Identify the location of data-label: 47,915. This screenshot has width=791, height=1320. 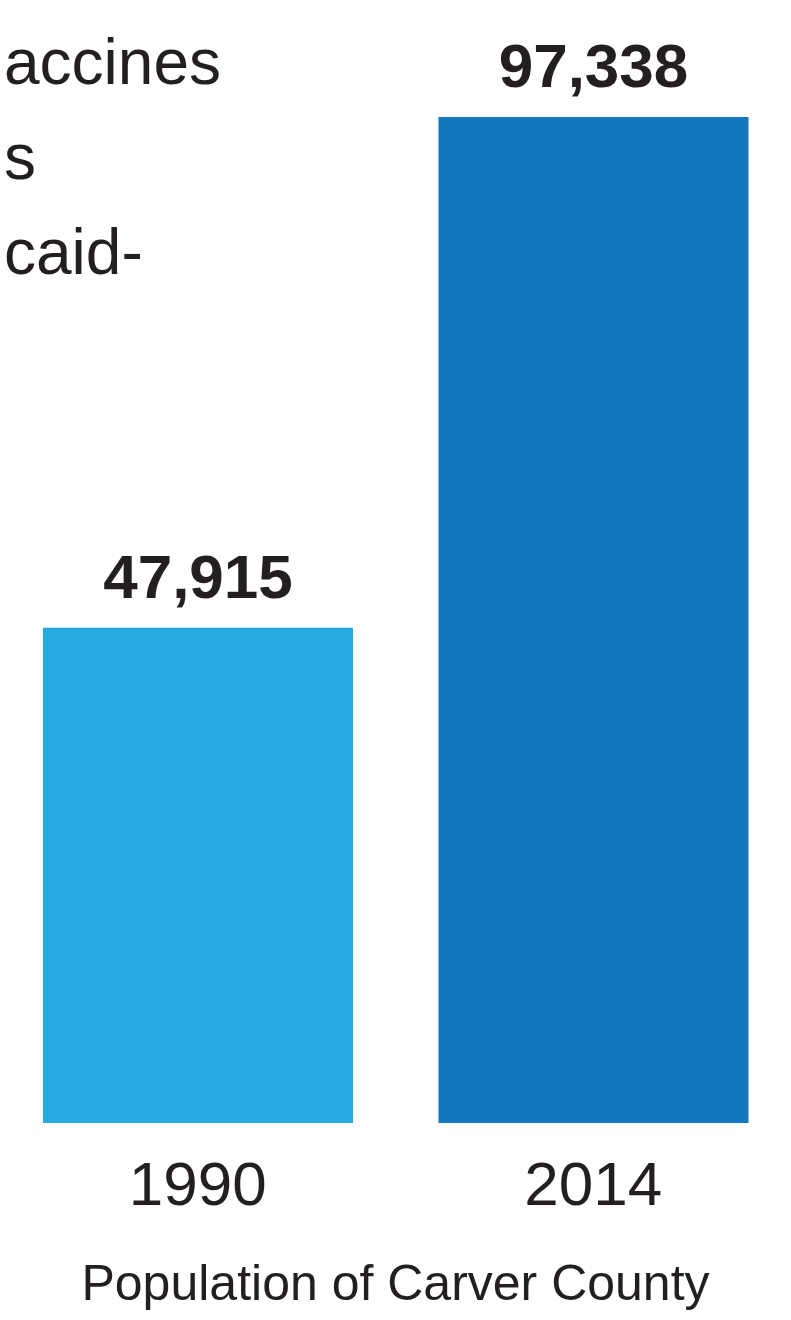
(198, 576).